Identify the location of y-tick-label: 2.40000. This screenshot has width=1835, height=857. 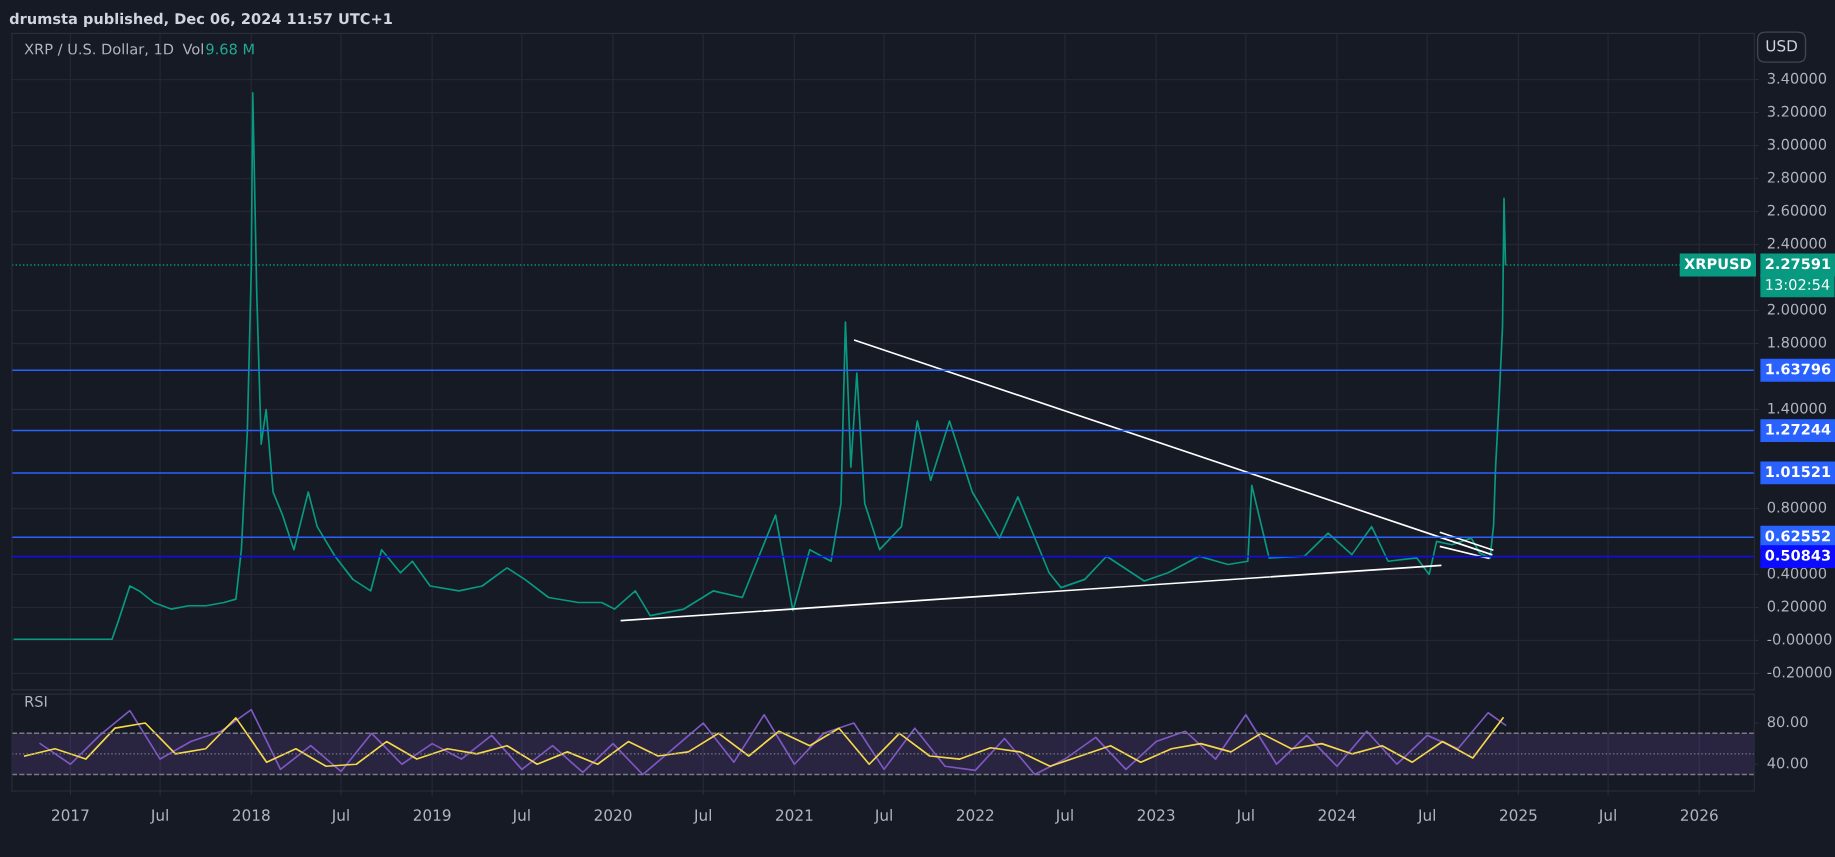
(1797, 243).